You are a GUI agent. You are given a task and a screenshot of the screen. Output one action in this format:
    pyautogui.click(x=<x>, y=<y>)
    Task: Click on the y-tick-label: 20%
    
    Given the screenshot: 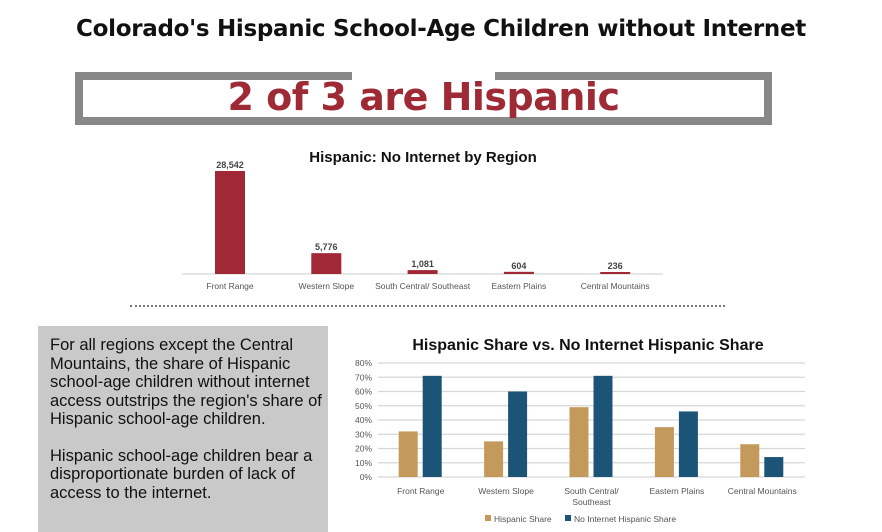 What is the action you would take?
    pyautogui.click(x=363, y=449)
    